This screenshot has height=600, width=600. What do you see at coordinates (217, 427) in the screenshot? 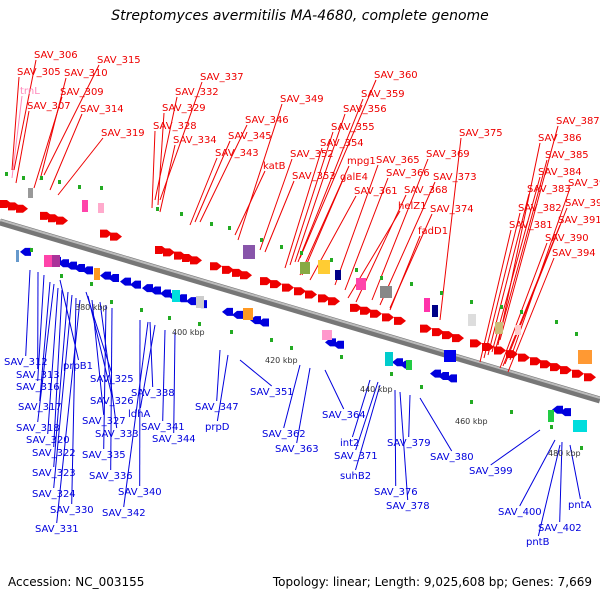
I see `gene-label-prpd: prpD` at bounding box center [217, 427].